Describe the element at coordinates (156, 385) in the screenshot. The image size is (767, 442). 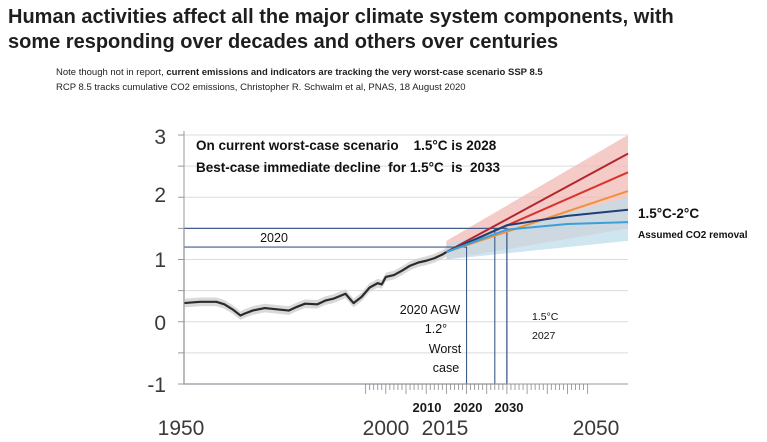
I see `y-tick-label: -1` at that location.